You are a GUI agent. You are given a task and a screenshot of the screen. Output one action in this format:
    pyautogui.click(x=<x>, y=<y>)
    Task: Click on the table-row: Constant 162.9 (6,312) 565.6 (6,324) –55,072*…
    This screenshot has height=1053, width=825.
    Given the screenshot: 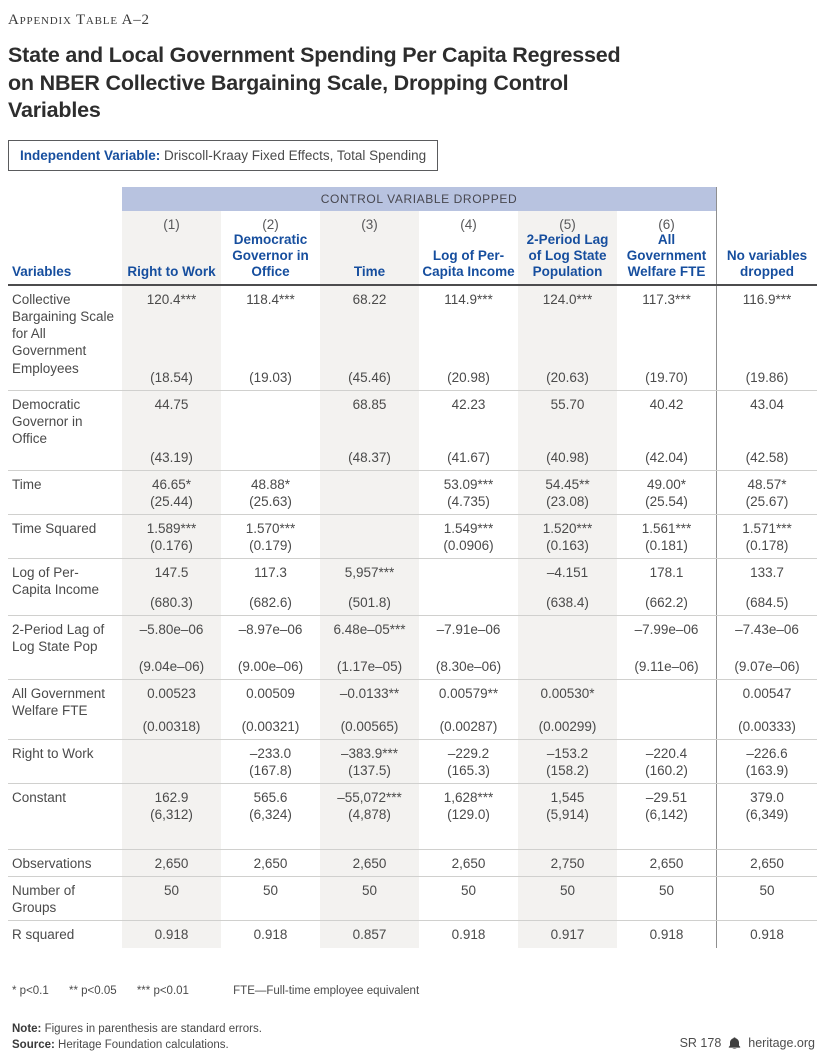 What is the action you would take?
    pyautogui.click(x=412, y=816)
    